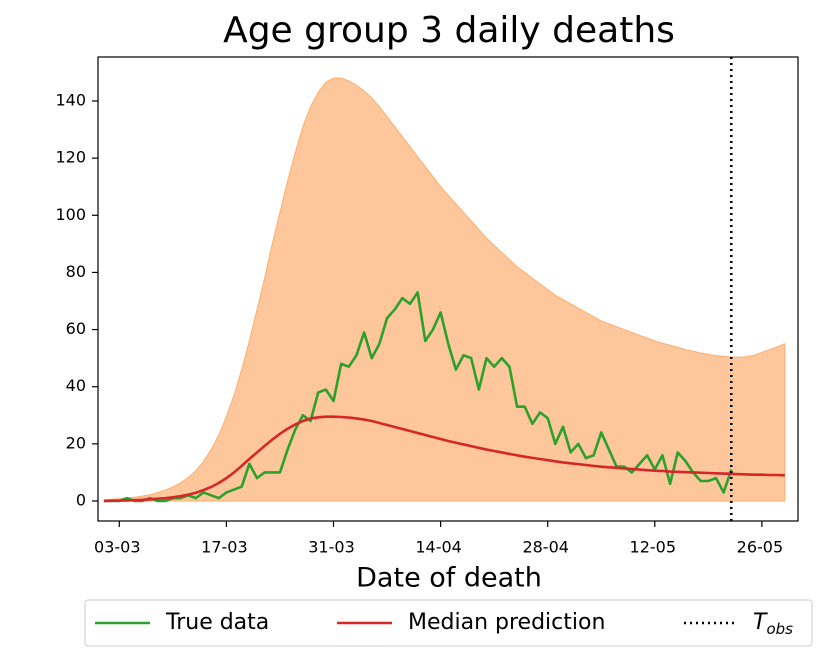 The width and height of the screenshot is (830, 653). Describe the element at coordinates (449, 30) in the screenshot. I see `chart-title: Age group 3 daily deaths` at that location.